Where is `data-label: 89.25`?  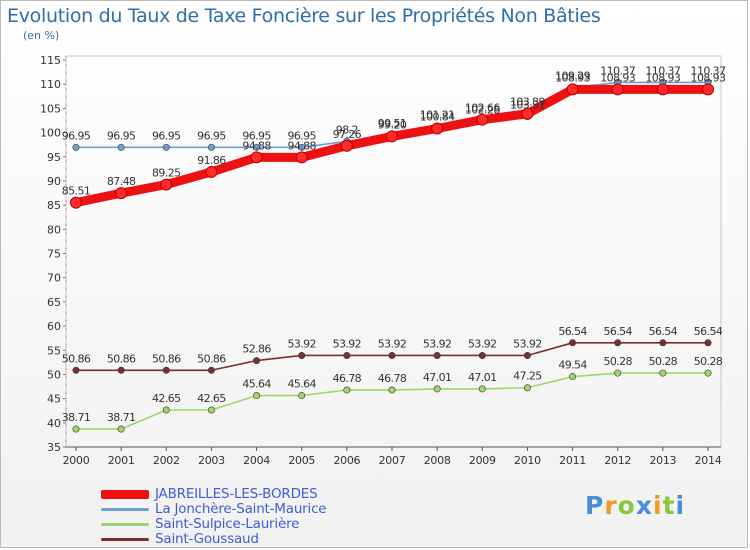 data-label: 89.25 is located at coordinates (166, 173).